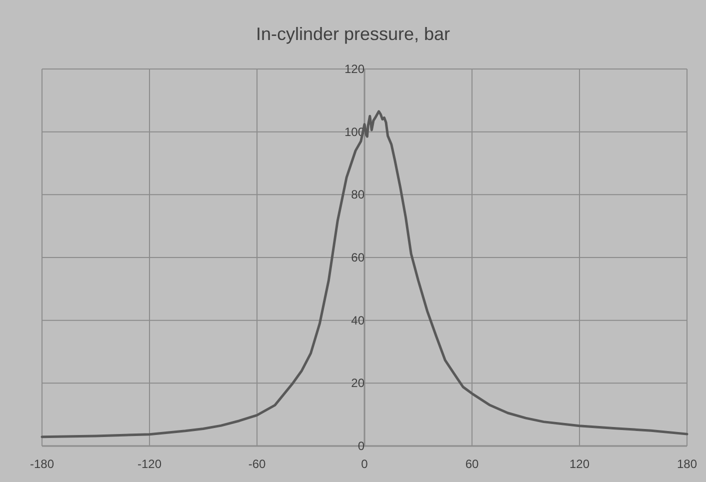 The height and width of the screenshot is (482, 706). I want to click on x-tick-label: 120, so click(579, 464).